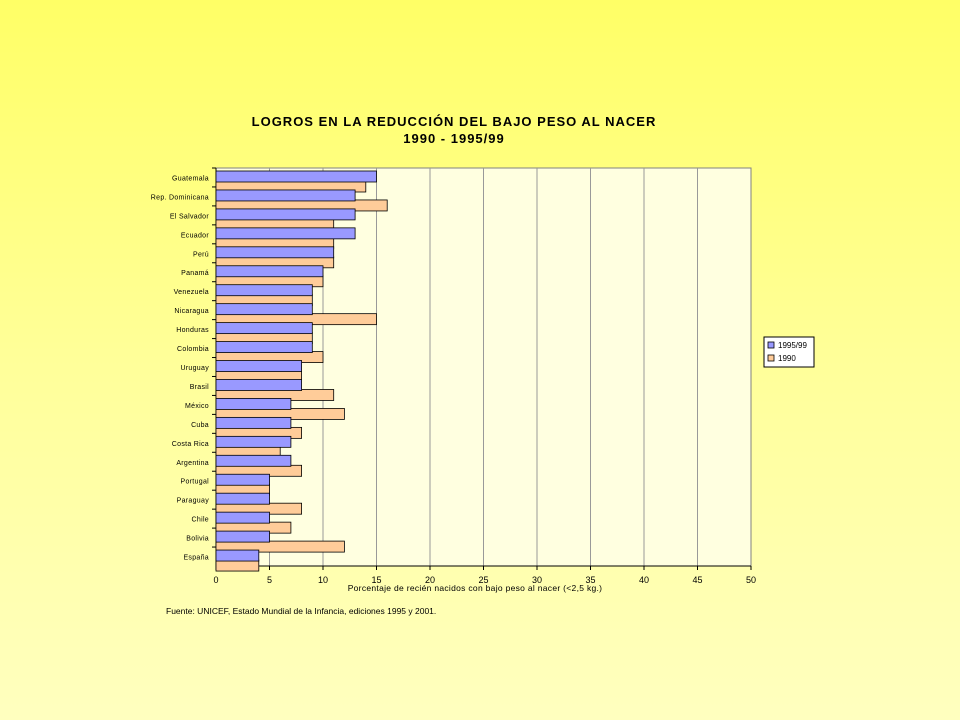 The height and width of the screenshot is (720, 960). Describe the element at coordinates (376, 580) in the screenshot. I see `x-tick-label: 15` at that location.